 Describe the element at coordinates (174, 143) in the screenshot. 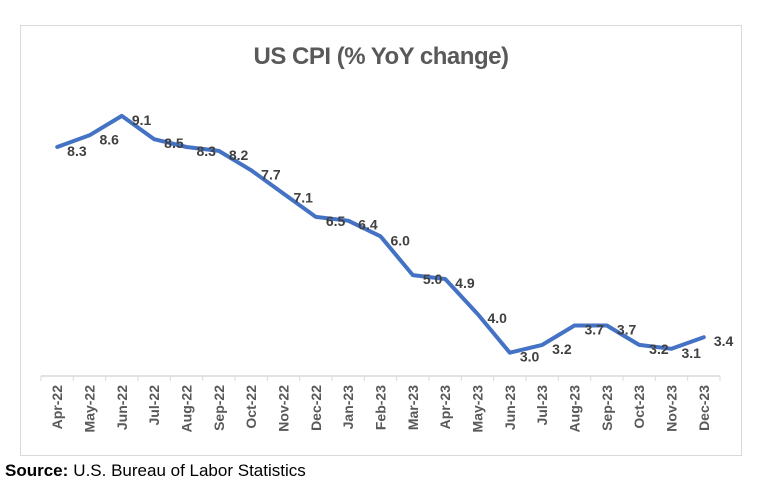

I see `data-label: 8.5` at that location.